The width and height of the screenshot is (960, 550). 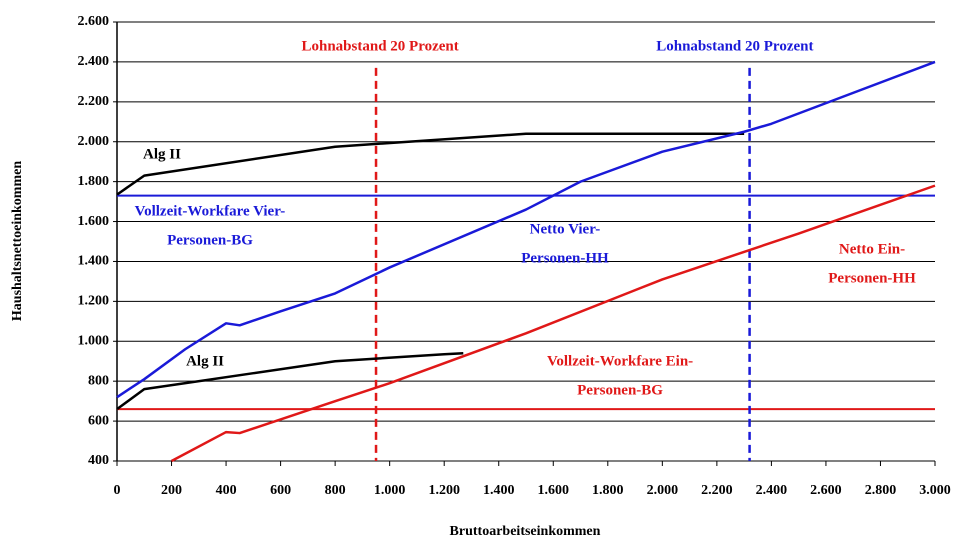 I want to click on y-tick-label: 1.800, so click(x=94, y=181).